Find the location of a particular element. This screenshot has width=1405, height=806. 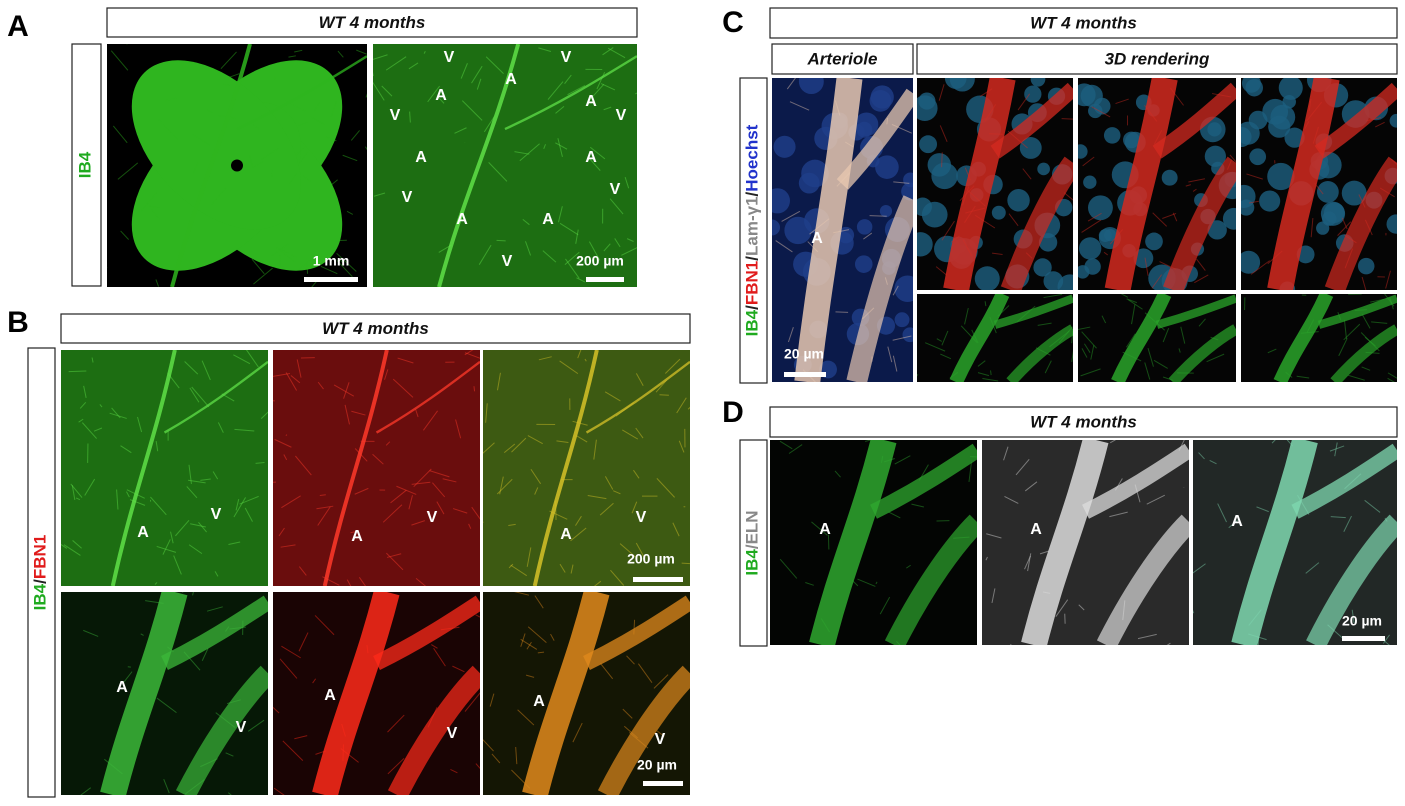

scale-bar-label: 20 µm is located at coordinates (1362, 621).